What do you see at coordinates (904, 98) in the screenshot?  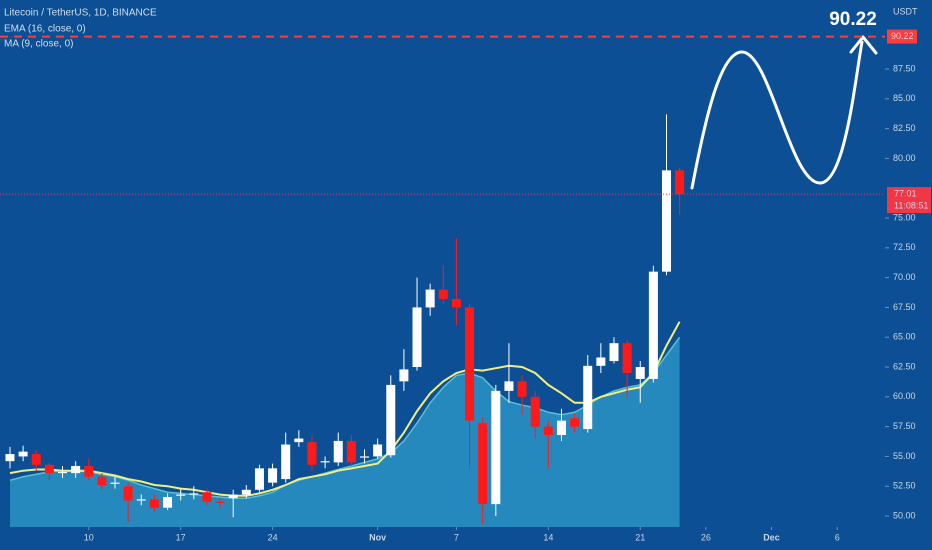 I see `y-tick-label: 85.00` at bounding box center [904, 98].